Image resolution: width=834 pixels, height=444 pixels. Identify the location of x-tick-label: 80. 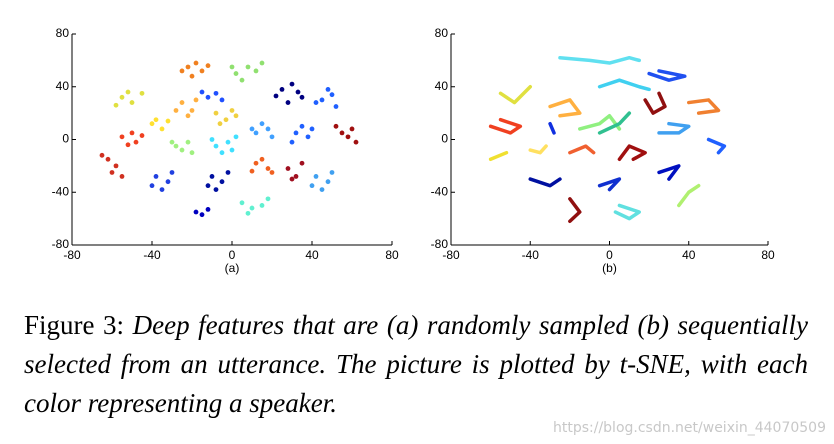
(768, 255).